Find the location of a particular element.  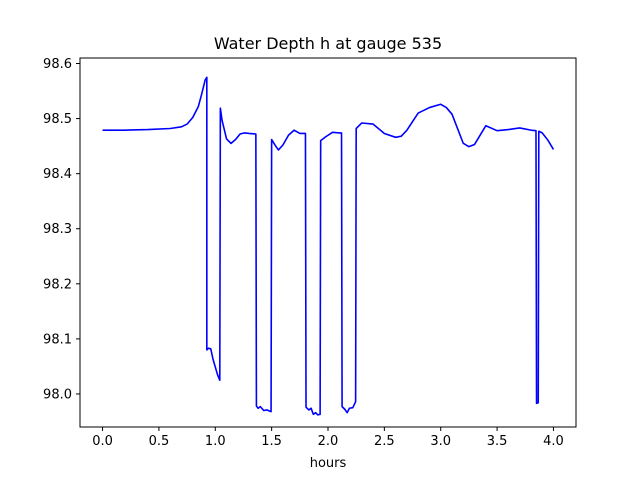

x-tick-label: 4.0 is located at coordinates (553, 441).